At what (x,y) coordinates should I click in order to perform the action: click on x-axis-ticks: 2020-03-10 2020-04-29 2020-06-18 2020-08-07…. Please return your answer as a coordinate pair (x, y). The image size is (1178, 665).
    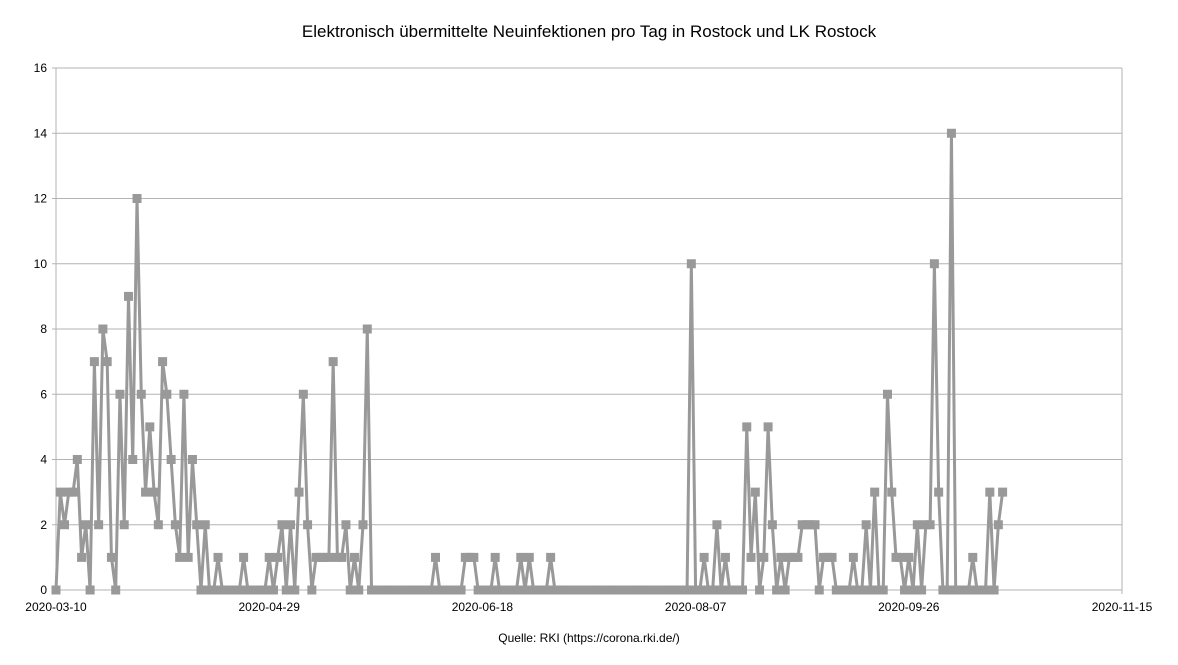
    Looking at the image, I should click on (588, 607).